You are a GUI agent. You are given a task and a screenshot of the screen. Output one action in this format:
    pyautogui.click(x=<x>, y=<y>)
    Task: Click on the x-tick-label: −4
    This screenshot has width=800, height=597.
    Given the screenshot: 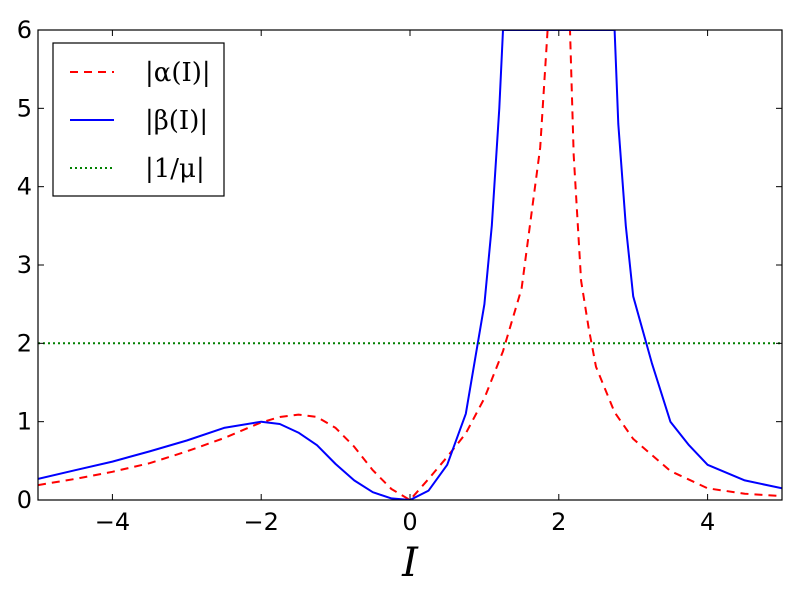 What is the action you would take?
    pyautogui.click(x=112, y=522)
    